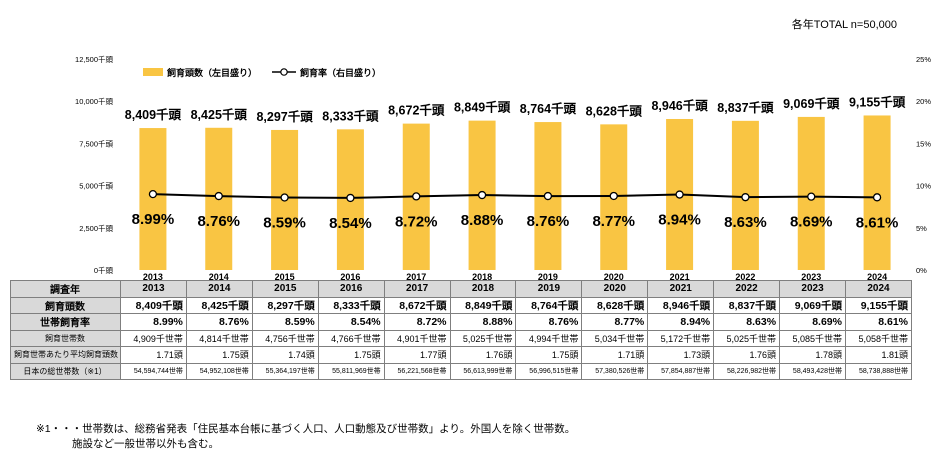 Image resolution: width=937 pixels, height=458 pixels. What do you see at coordinates (285, 371) in the screenshot?
I see `table-cell: 55,364,197世帯` at bounding box center [285, 371].